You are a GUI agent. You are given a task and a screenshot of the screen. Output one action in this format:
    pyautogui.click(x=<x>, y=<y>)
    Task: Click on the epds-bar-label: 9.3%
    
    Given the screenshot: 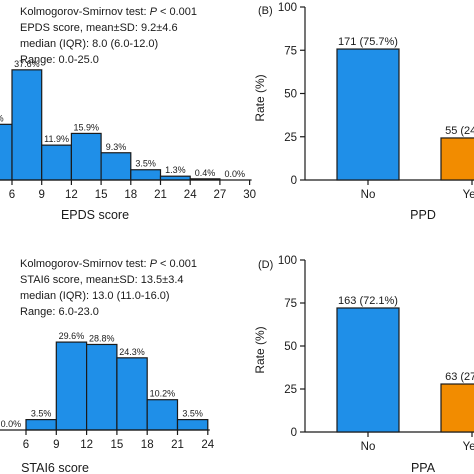 What is the action you would take?
    pyautogui.click(x=116, y=147)
    